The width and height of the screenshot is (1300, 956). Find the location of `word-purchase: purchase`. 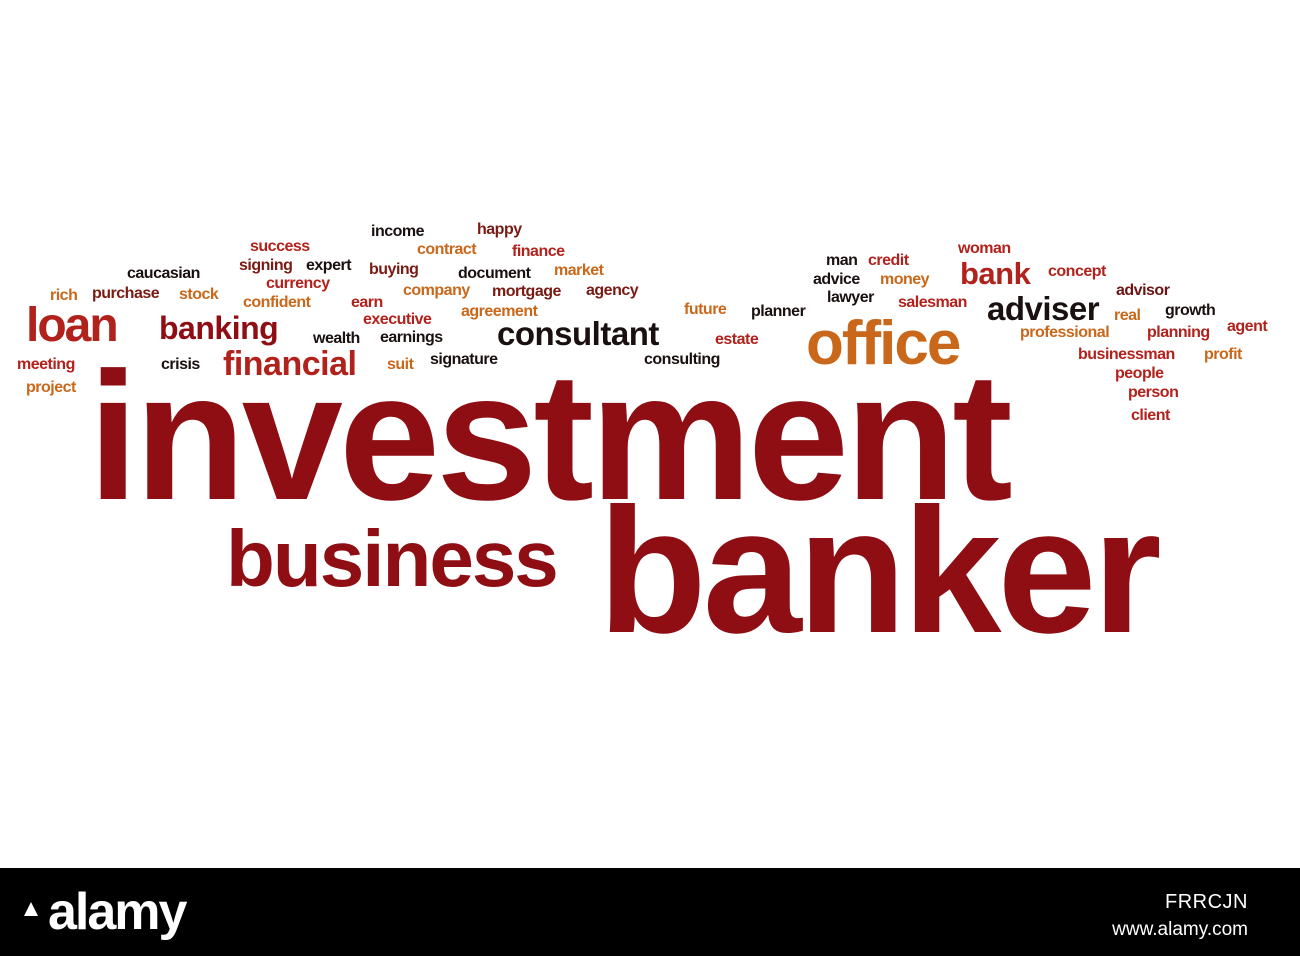

word-purchase: purchase is located at coordinates (126, 293).